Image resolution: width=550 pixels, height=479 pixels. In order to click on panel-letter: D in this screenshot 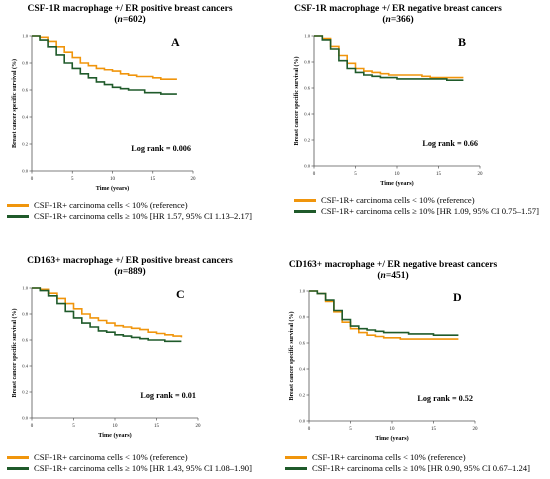, I will do `click(457, 297)`.